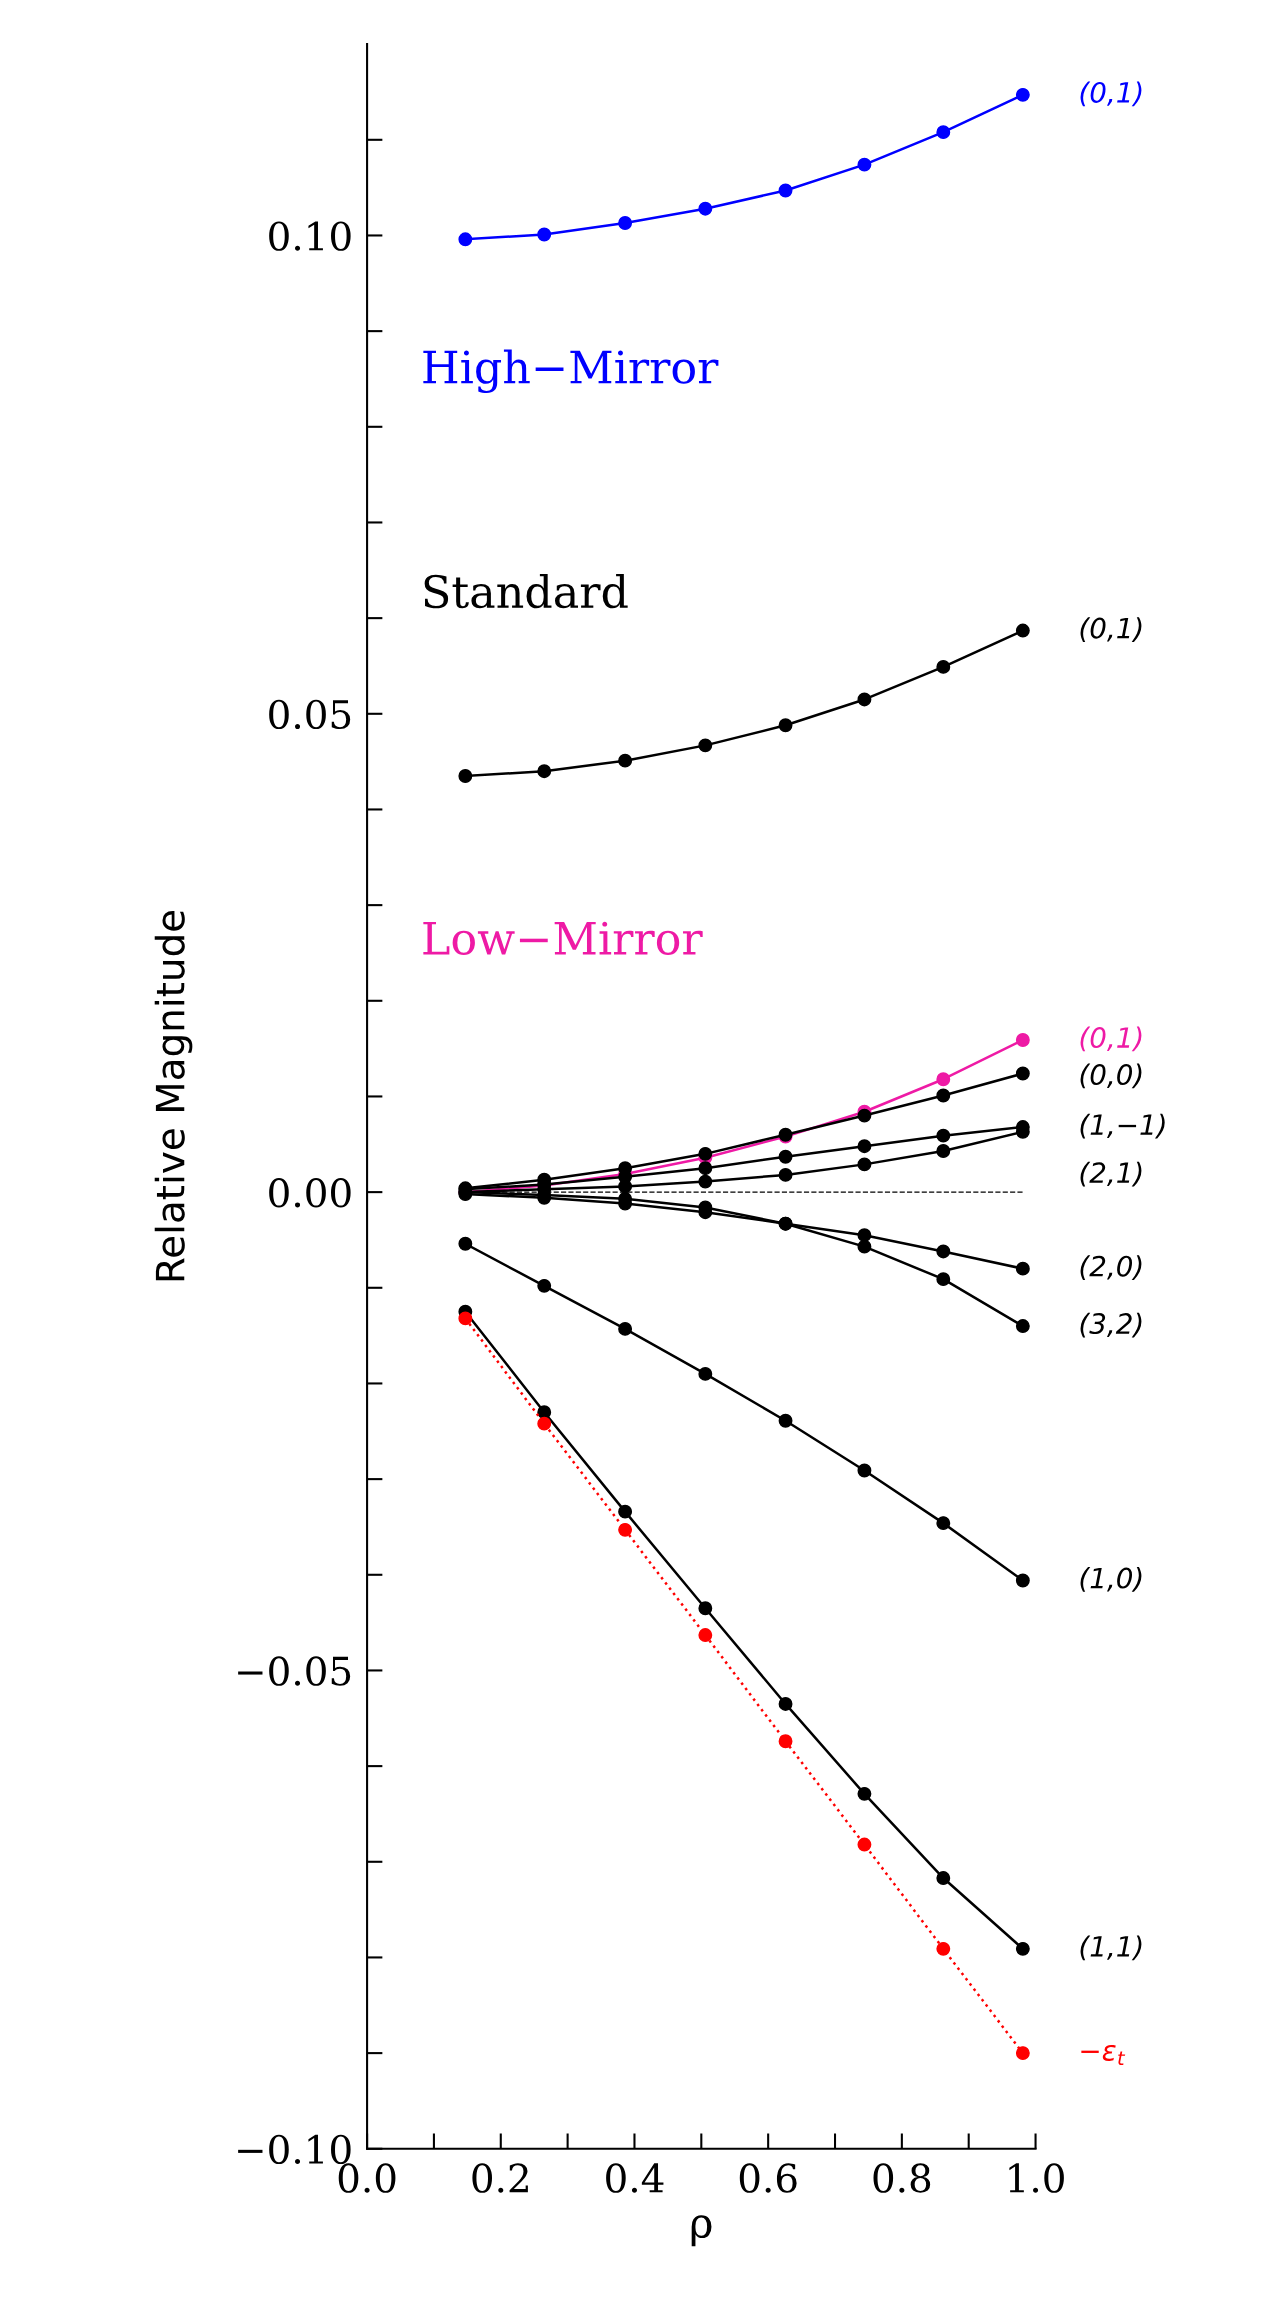 The width and height of the screenshot is (1288, 2323). Describe the element at coordinates (1111, 1076) in the screenshot. I see `series-label: (0,0)` at that location.